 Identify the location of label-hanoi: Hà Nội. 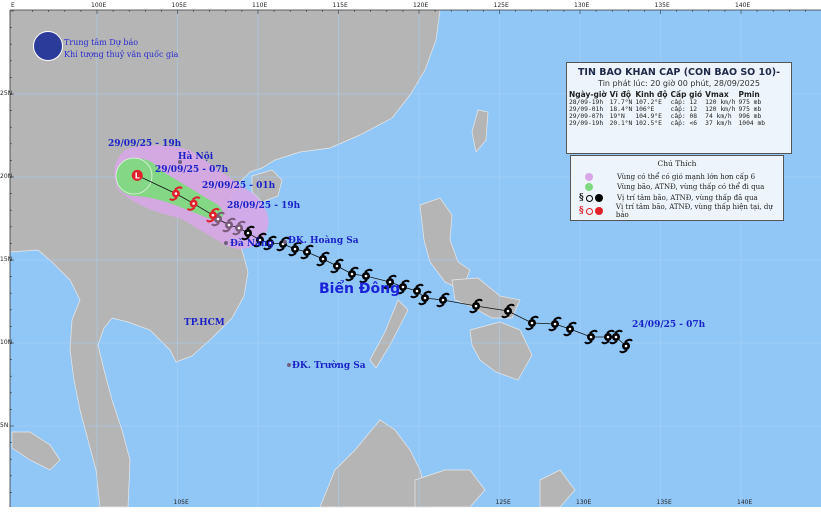
(196, 157).